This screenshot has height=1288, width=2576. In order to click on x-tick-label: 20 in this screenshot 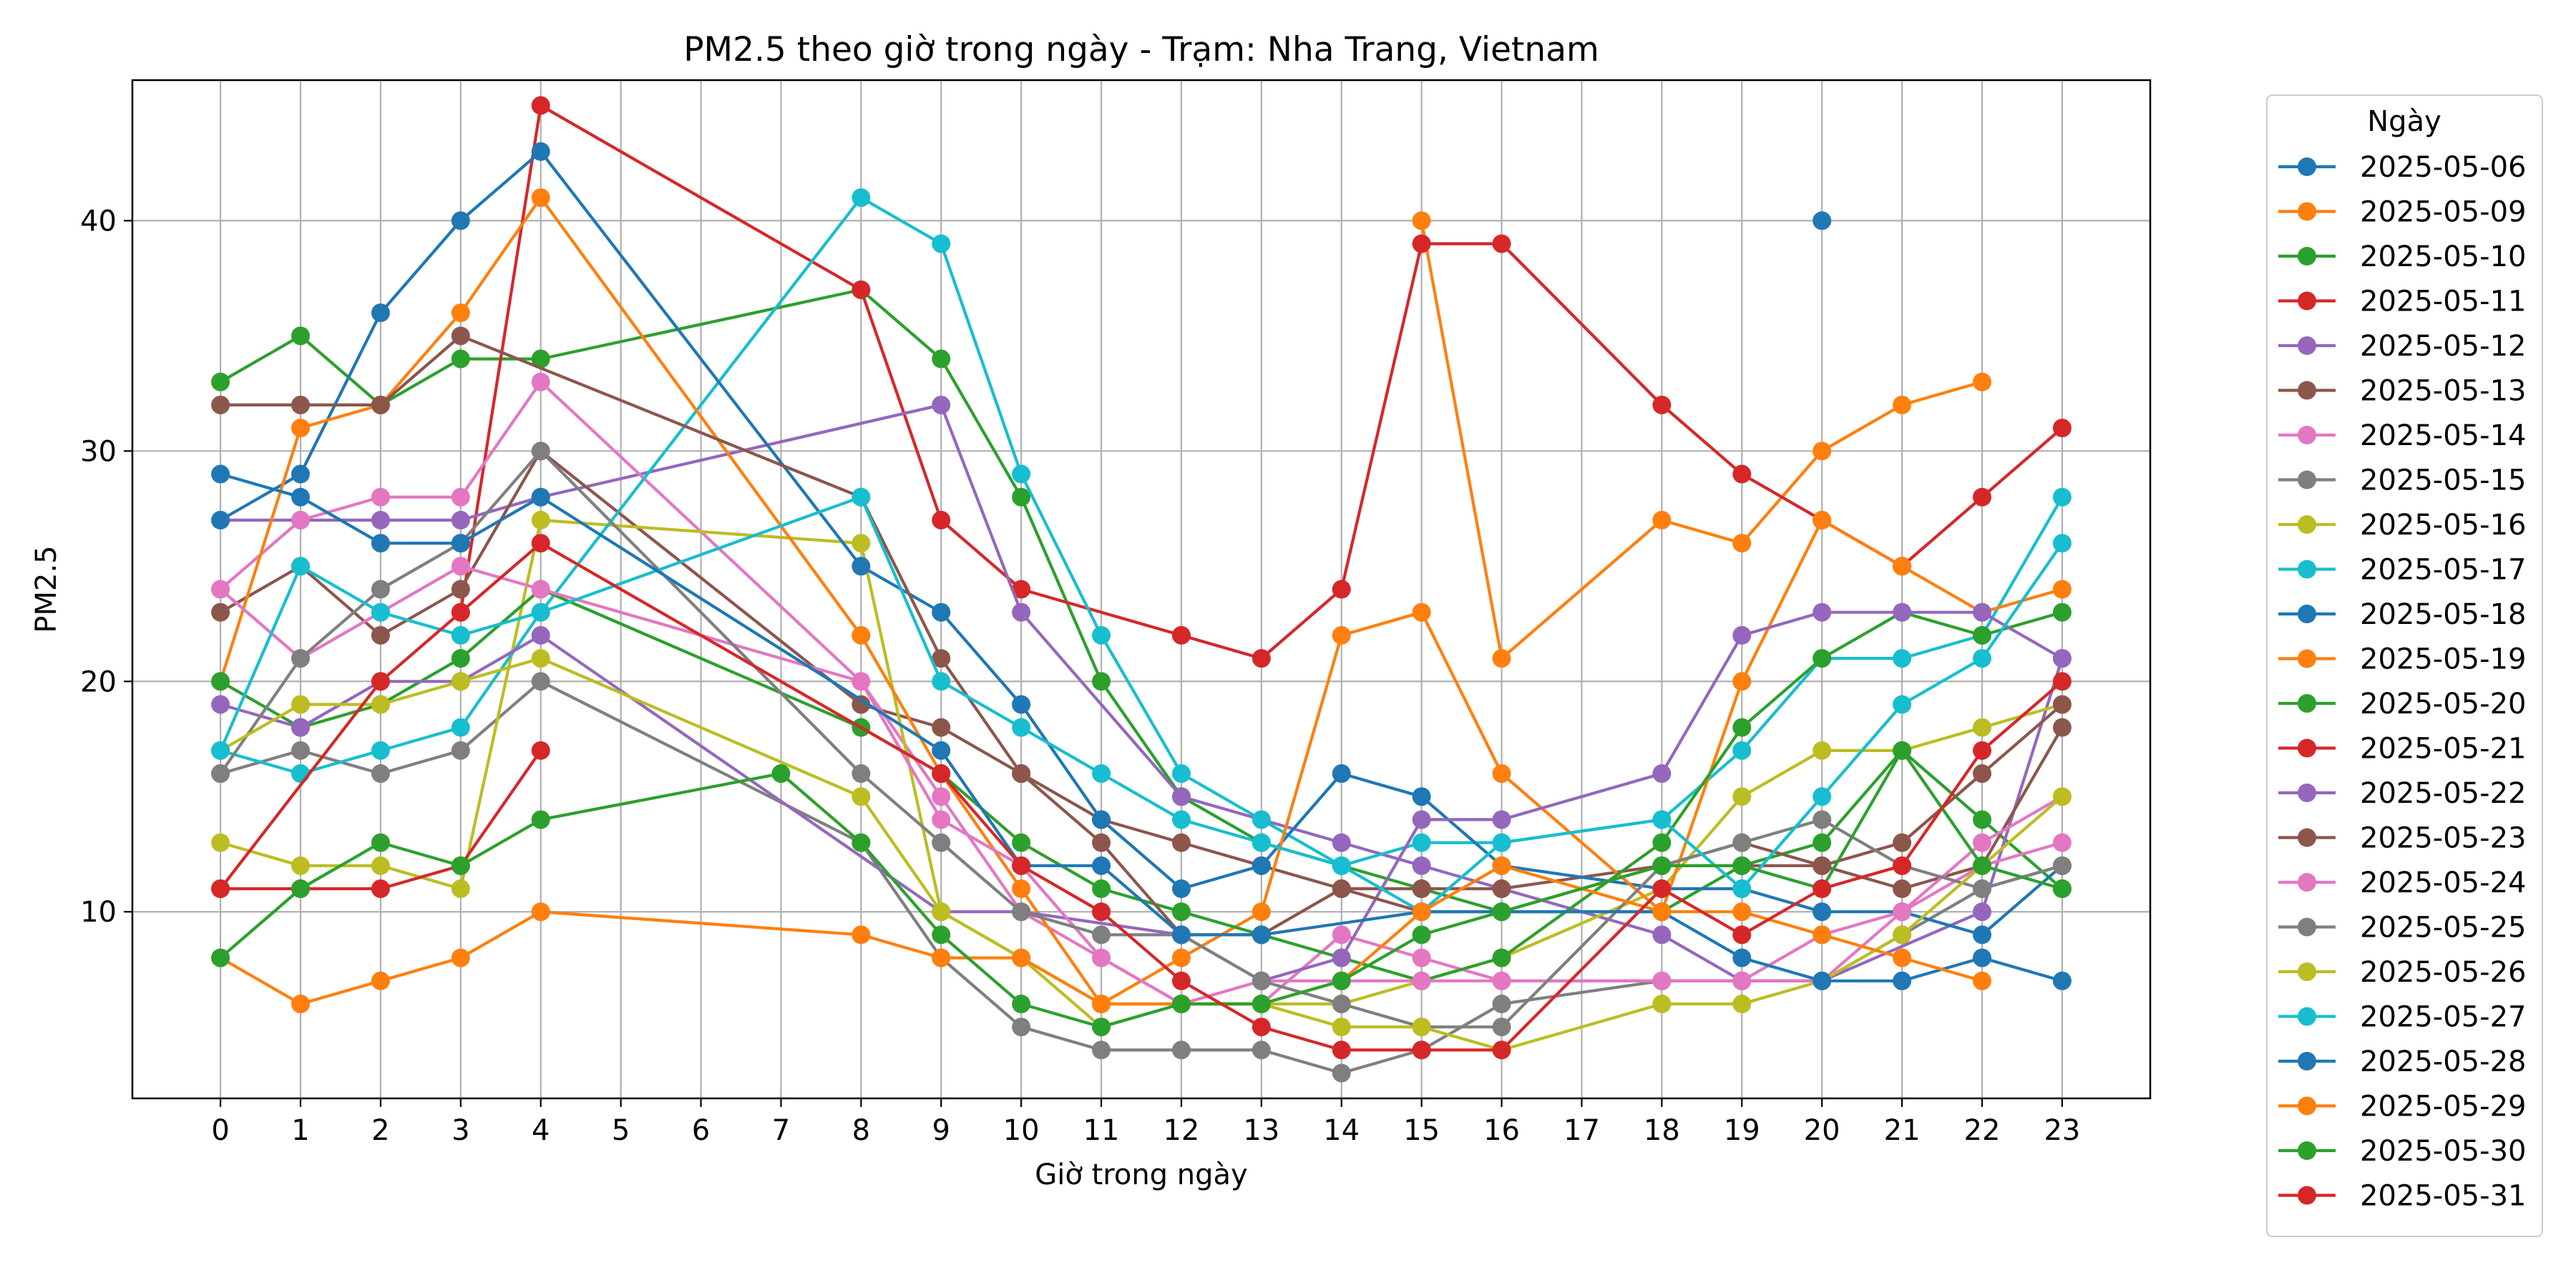, I will do `click(1822, 1130)`.